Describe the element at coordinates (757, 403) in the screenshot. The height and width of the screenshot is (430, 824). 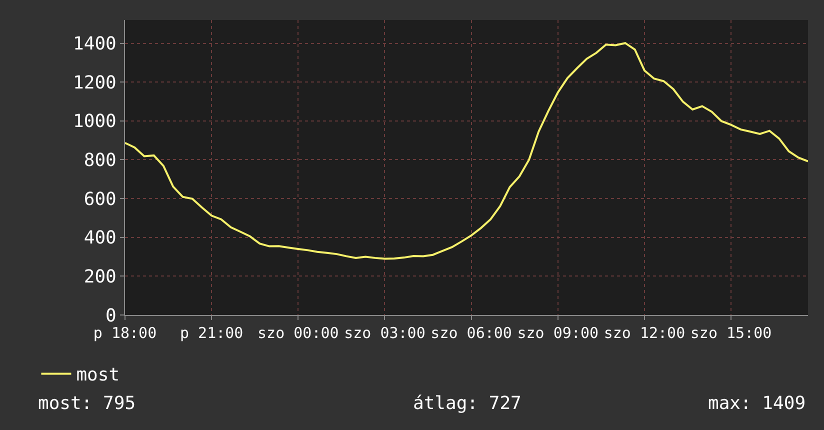
I see `text: max: 1409` at that location.